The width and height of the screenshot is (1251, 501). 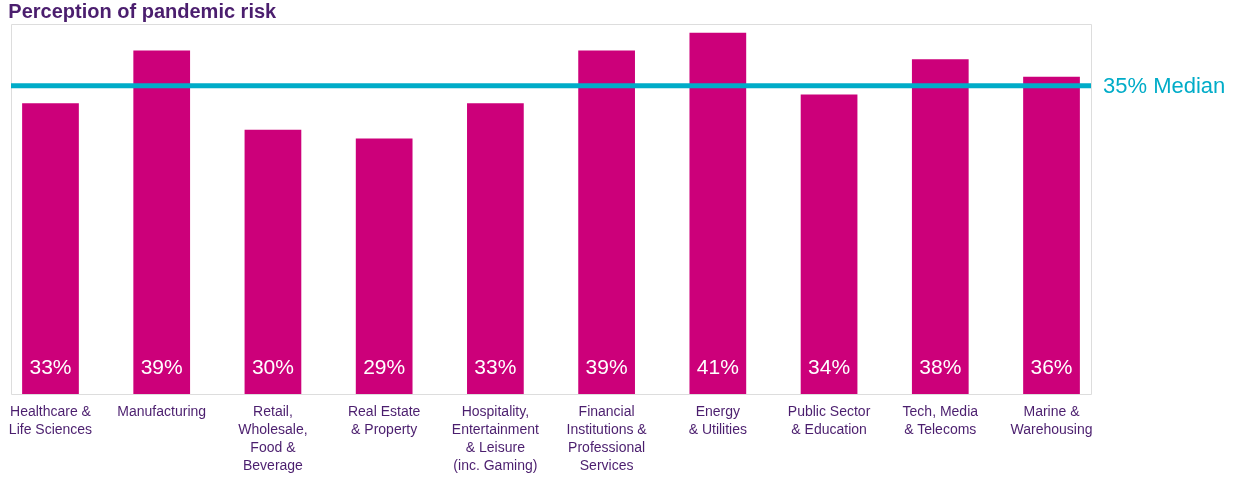 What do you see at coordinates (384, 419) in the screenshot?
I see `x-tick-label: Real Estate & Property` at bounding box center [384, 419].